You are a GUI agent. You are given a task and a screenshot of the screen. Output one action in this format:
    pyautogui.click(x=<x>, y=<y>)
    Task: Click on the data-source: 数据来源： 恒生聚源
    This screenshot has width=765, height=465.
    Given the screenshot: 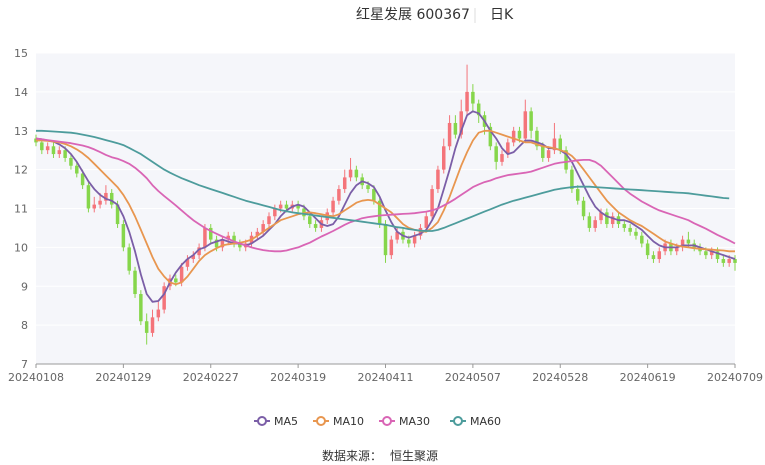 What is the action you would take?
    pyautogui.click(x=380, y=455)
    